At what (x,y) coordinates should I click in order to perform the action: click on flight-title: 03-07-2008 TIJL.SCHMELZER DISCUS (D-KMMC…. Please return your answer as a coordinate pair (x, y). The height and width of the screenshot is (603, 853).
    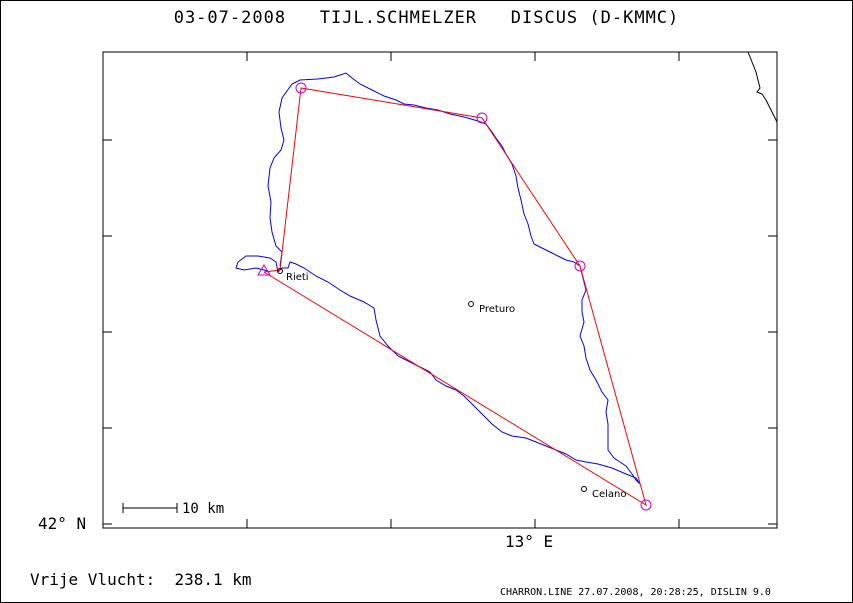
    Looking at the image, I should click on (426, 18).